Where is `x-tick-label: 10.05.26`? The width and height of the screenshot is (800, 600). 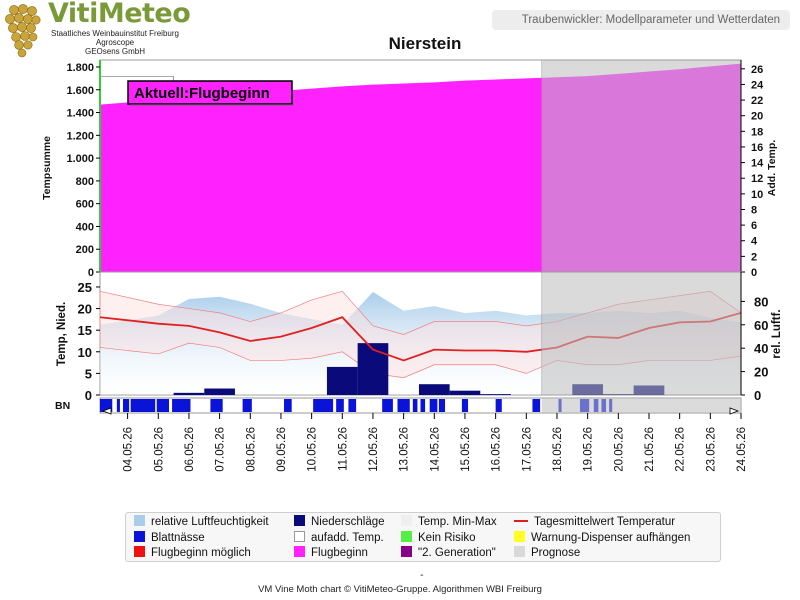
x-tick-label: 10.05.26 is located at coordinates (313, 449).